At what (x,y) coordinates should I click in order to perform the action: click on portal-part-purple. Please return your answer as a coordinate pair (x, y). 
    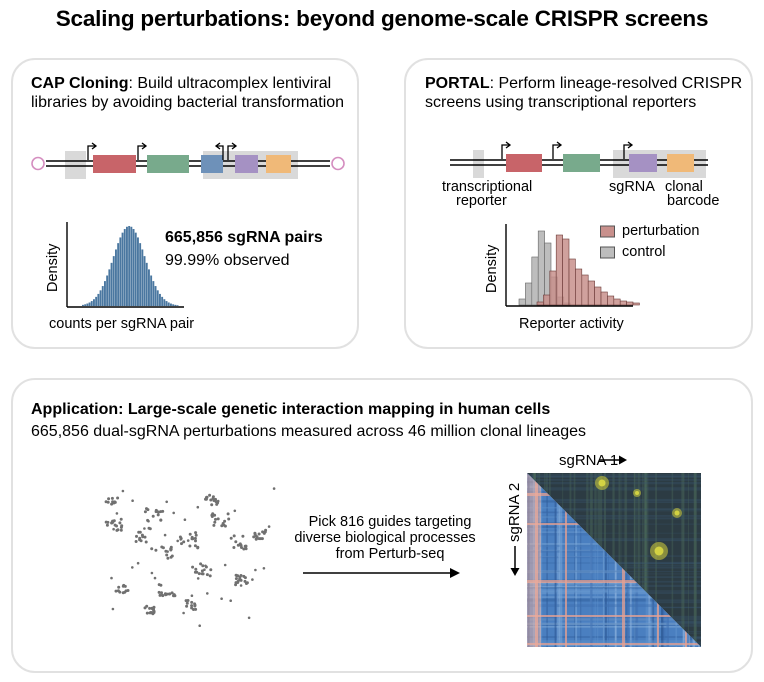
    Looking at the image, I should click on (643, 163).